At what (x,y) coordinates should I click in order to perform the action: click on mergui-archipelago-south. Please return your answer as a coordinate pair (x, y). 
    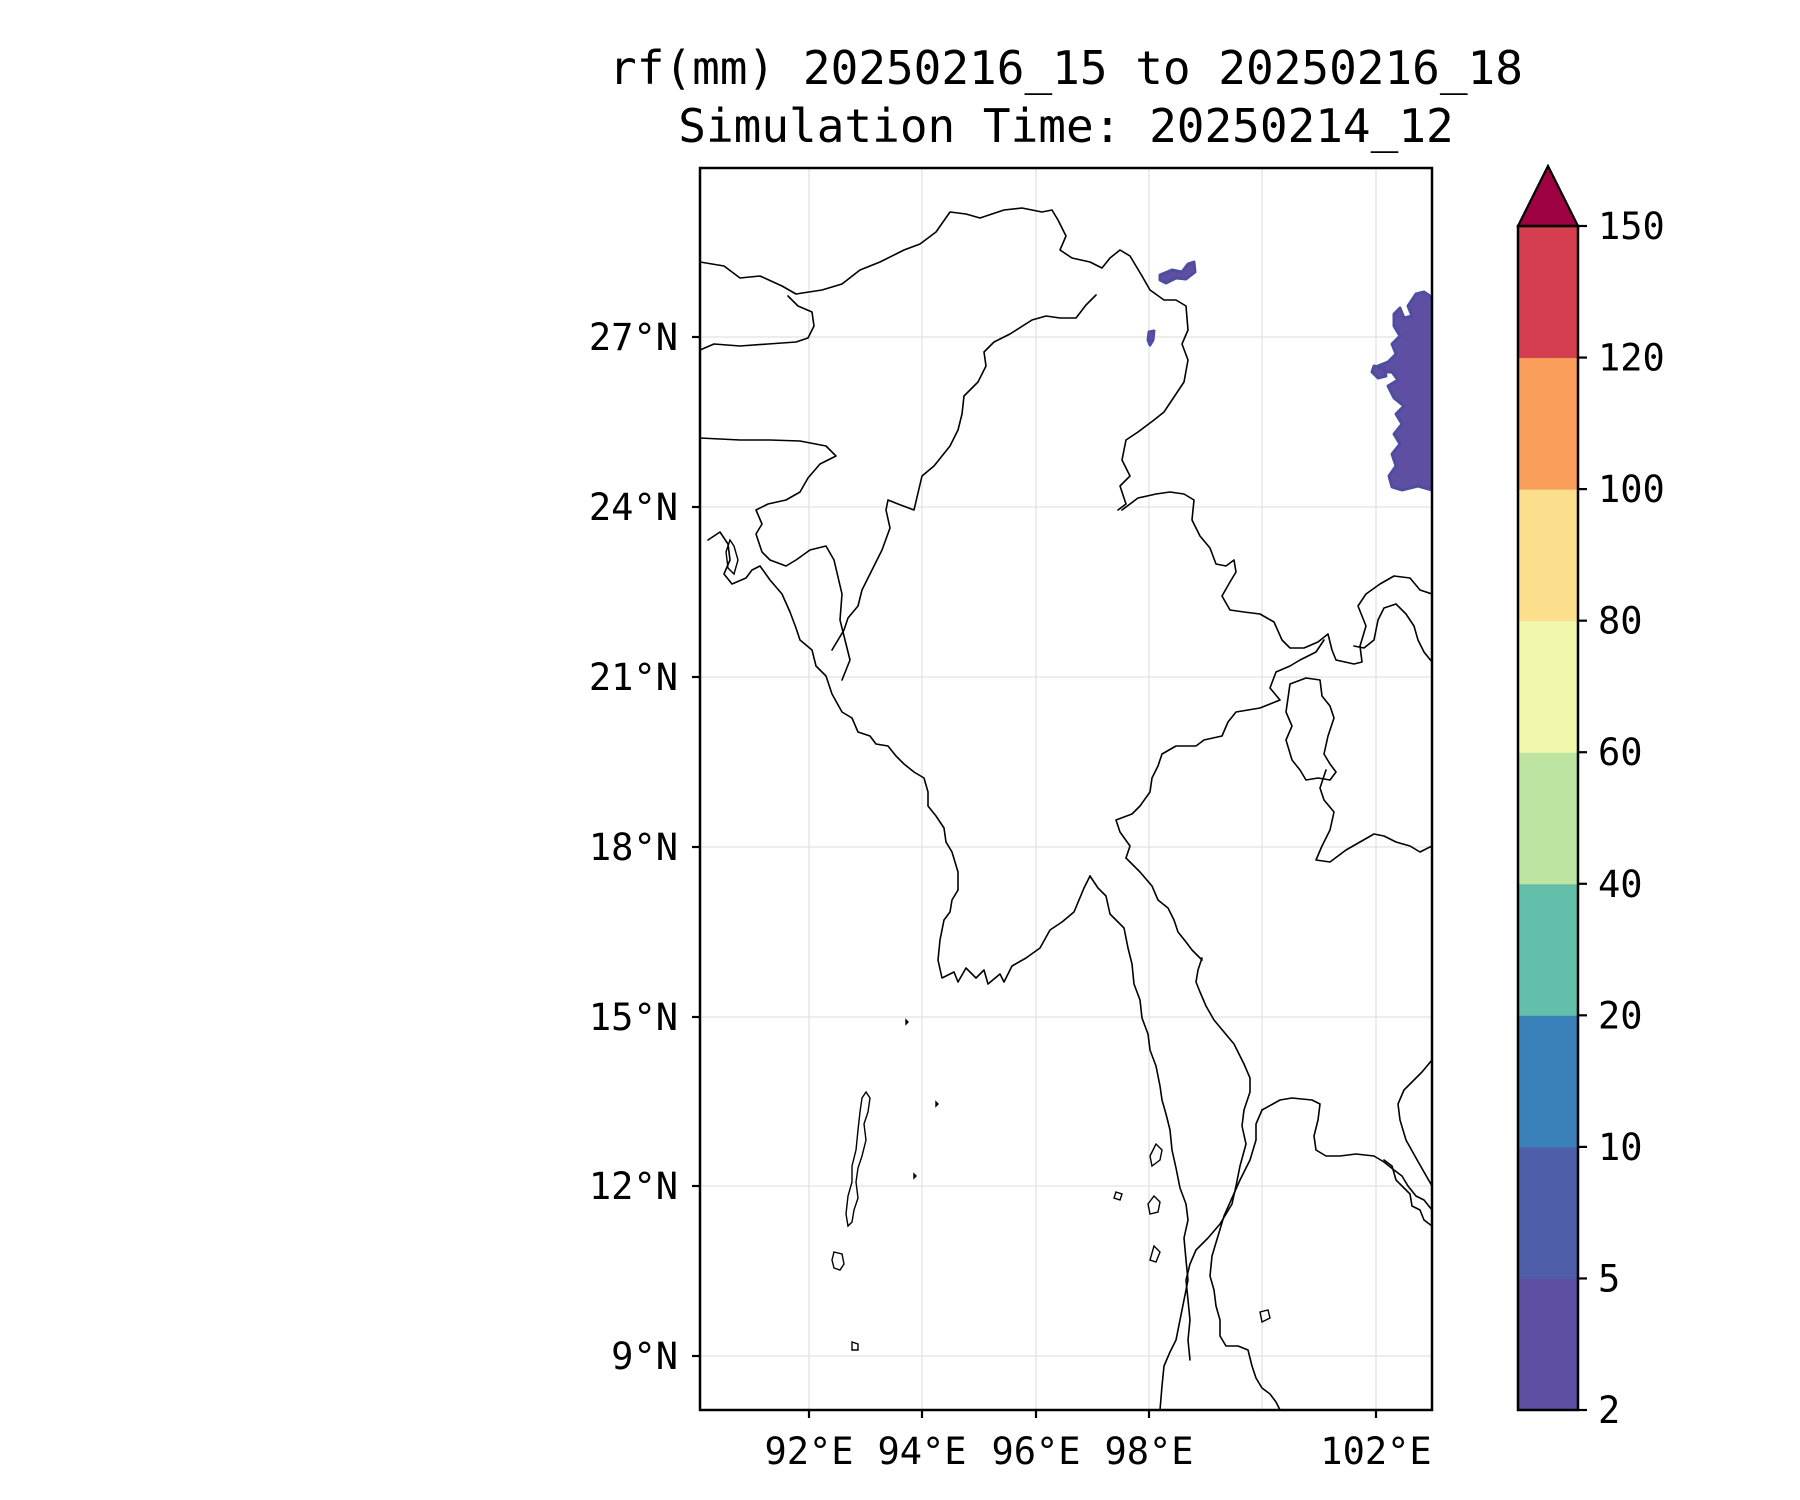
    Looking at the image, I should click on (1155, 1253).